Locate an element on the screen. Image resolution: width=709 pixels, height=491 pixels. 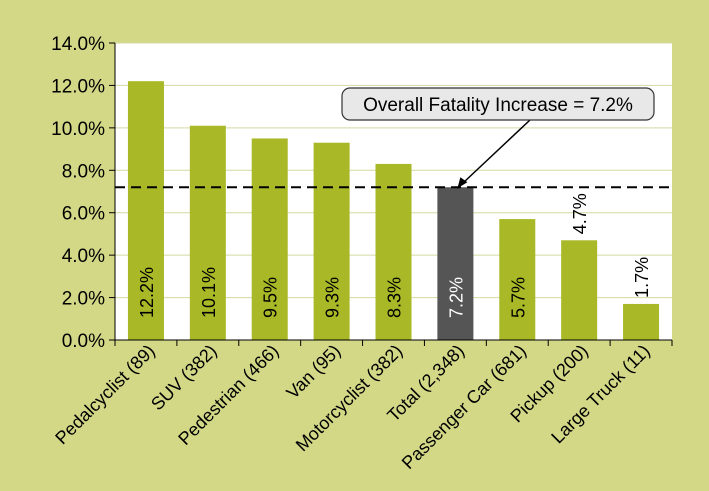
data-label-2: 10.1% is located at coordinates (209, 292).